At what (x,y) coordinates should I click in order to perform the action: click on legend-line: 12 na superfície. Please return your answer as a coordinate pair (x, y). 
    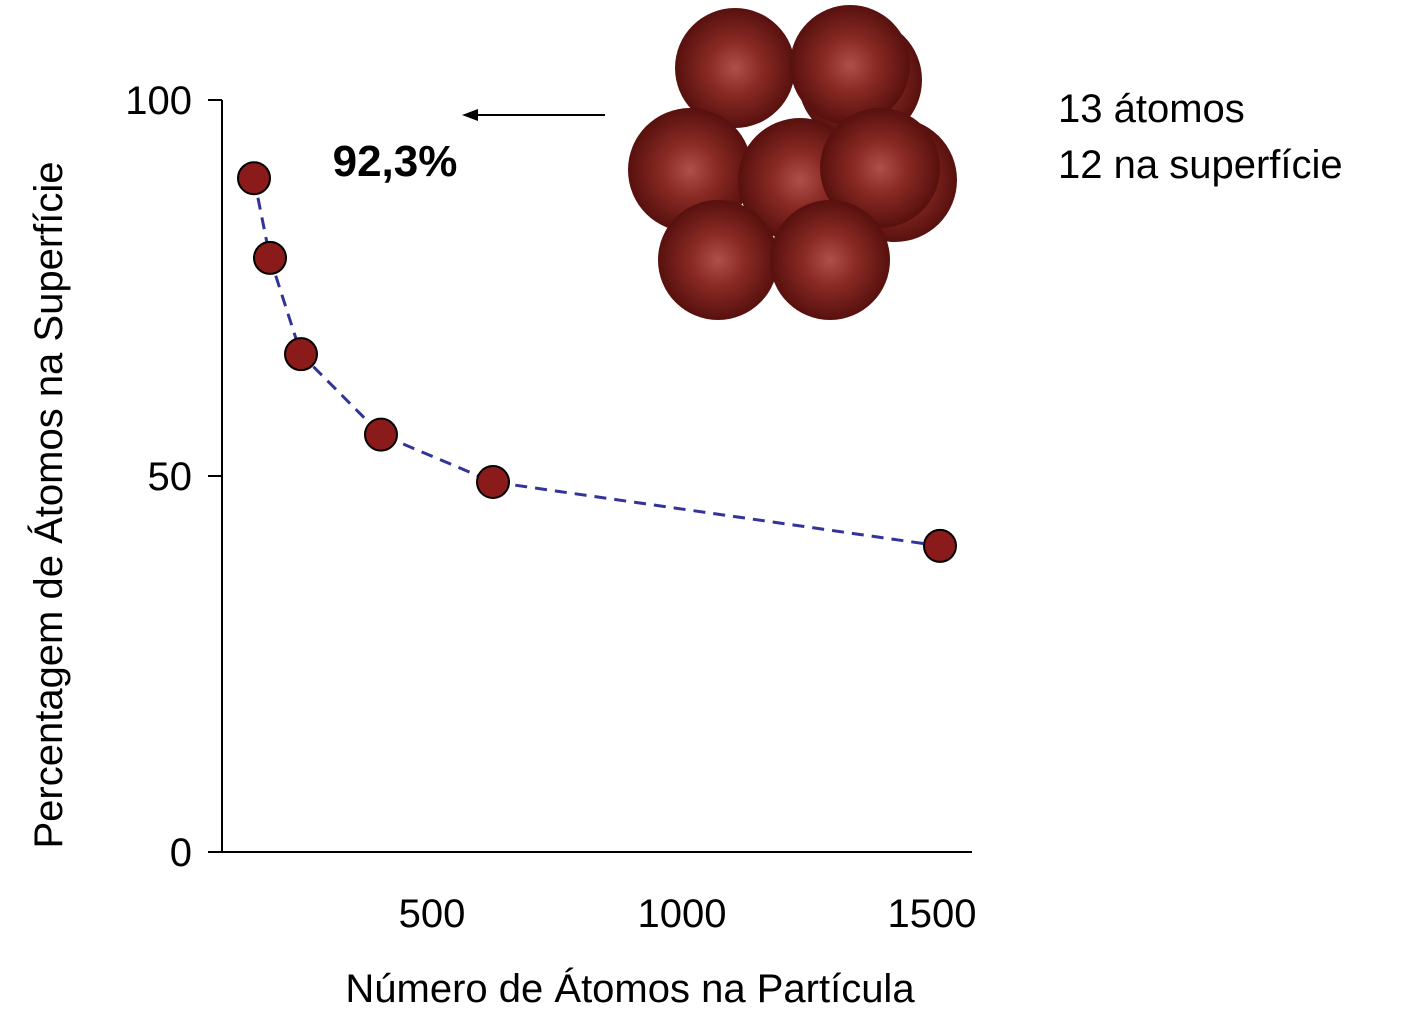
    Looking at the image, I should click on (1200, 165).